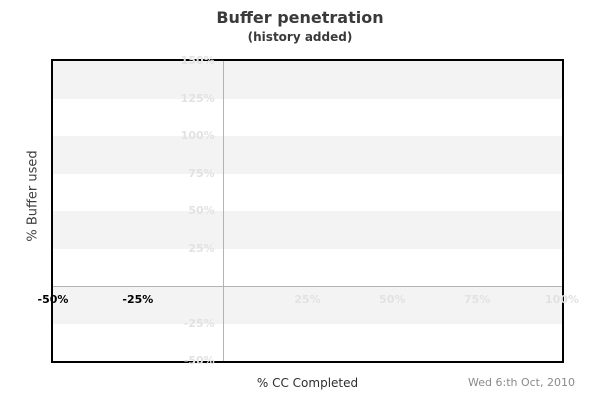 This screenshot has height=400, width=600. Describe the element at coordinates (197, 60) in the screenshot. I see `y-tick-label: 150%` at that location.